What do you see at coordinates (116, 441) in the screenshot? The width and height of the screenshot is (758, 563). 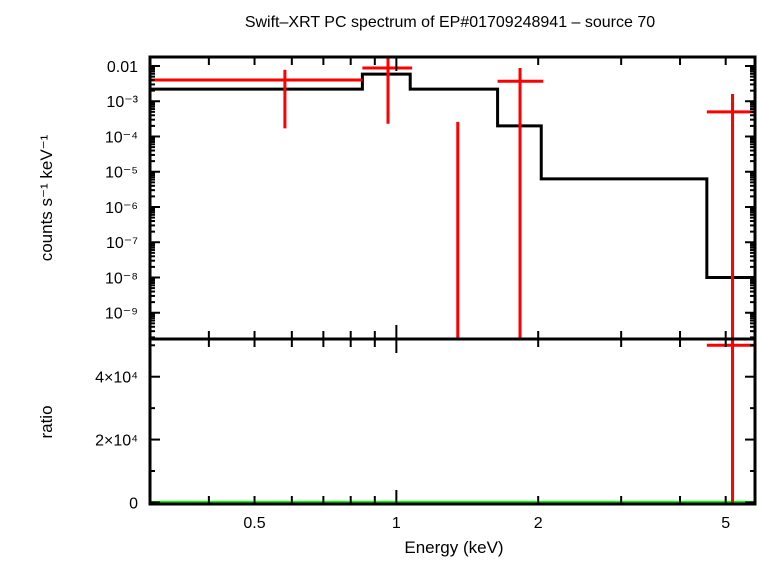 I see `y-tick-label: 2×10⁴` at bounding box center [116, 441].